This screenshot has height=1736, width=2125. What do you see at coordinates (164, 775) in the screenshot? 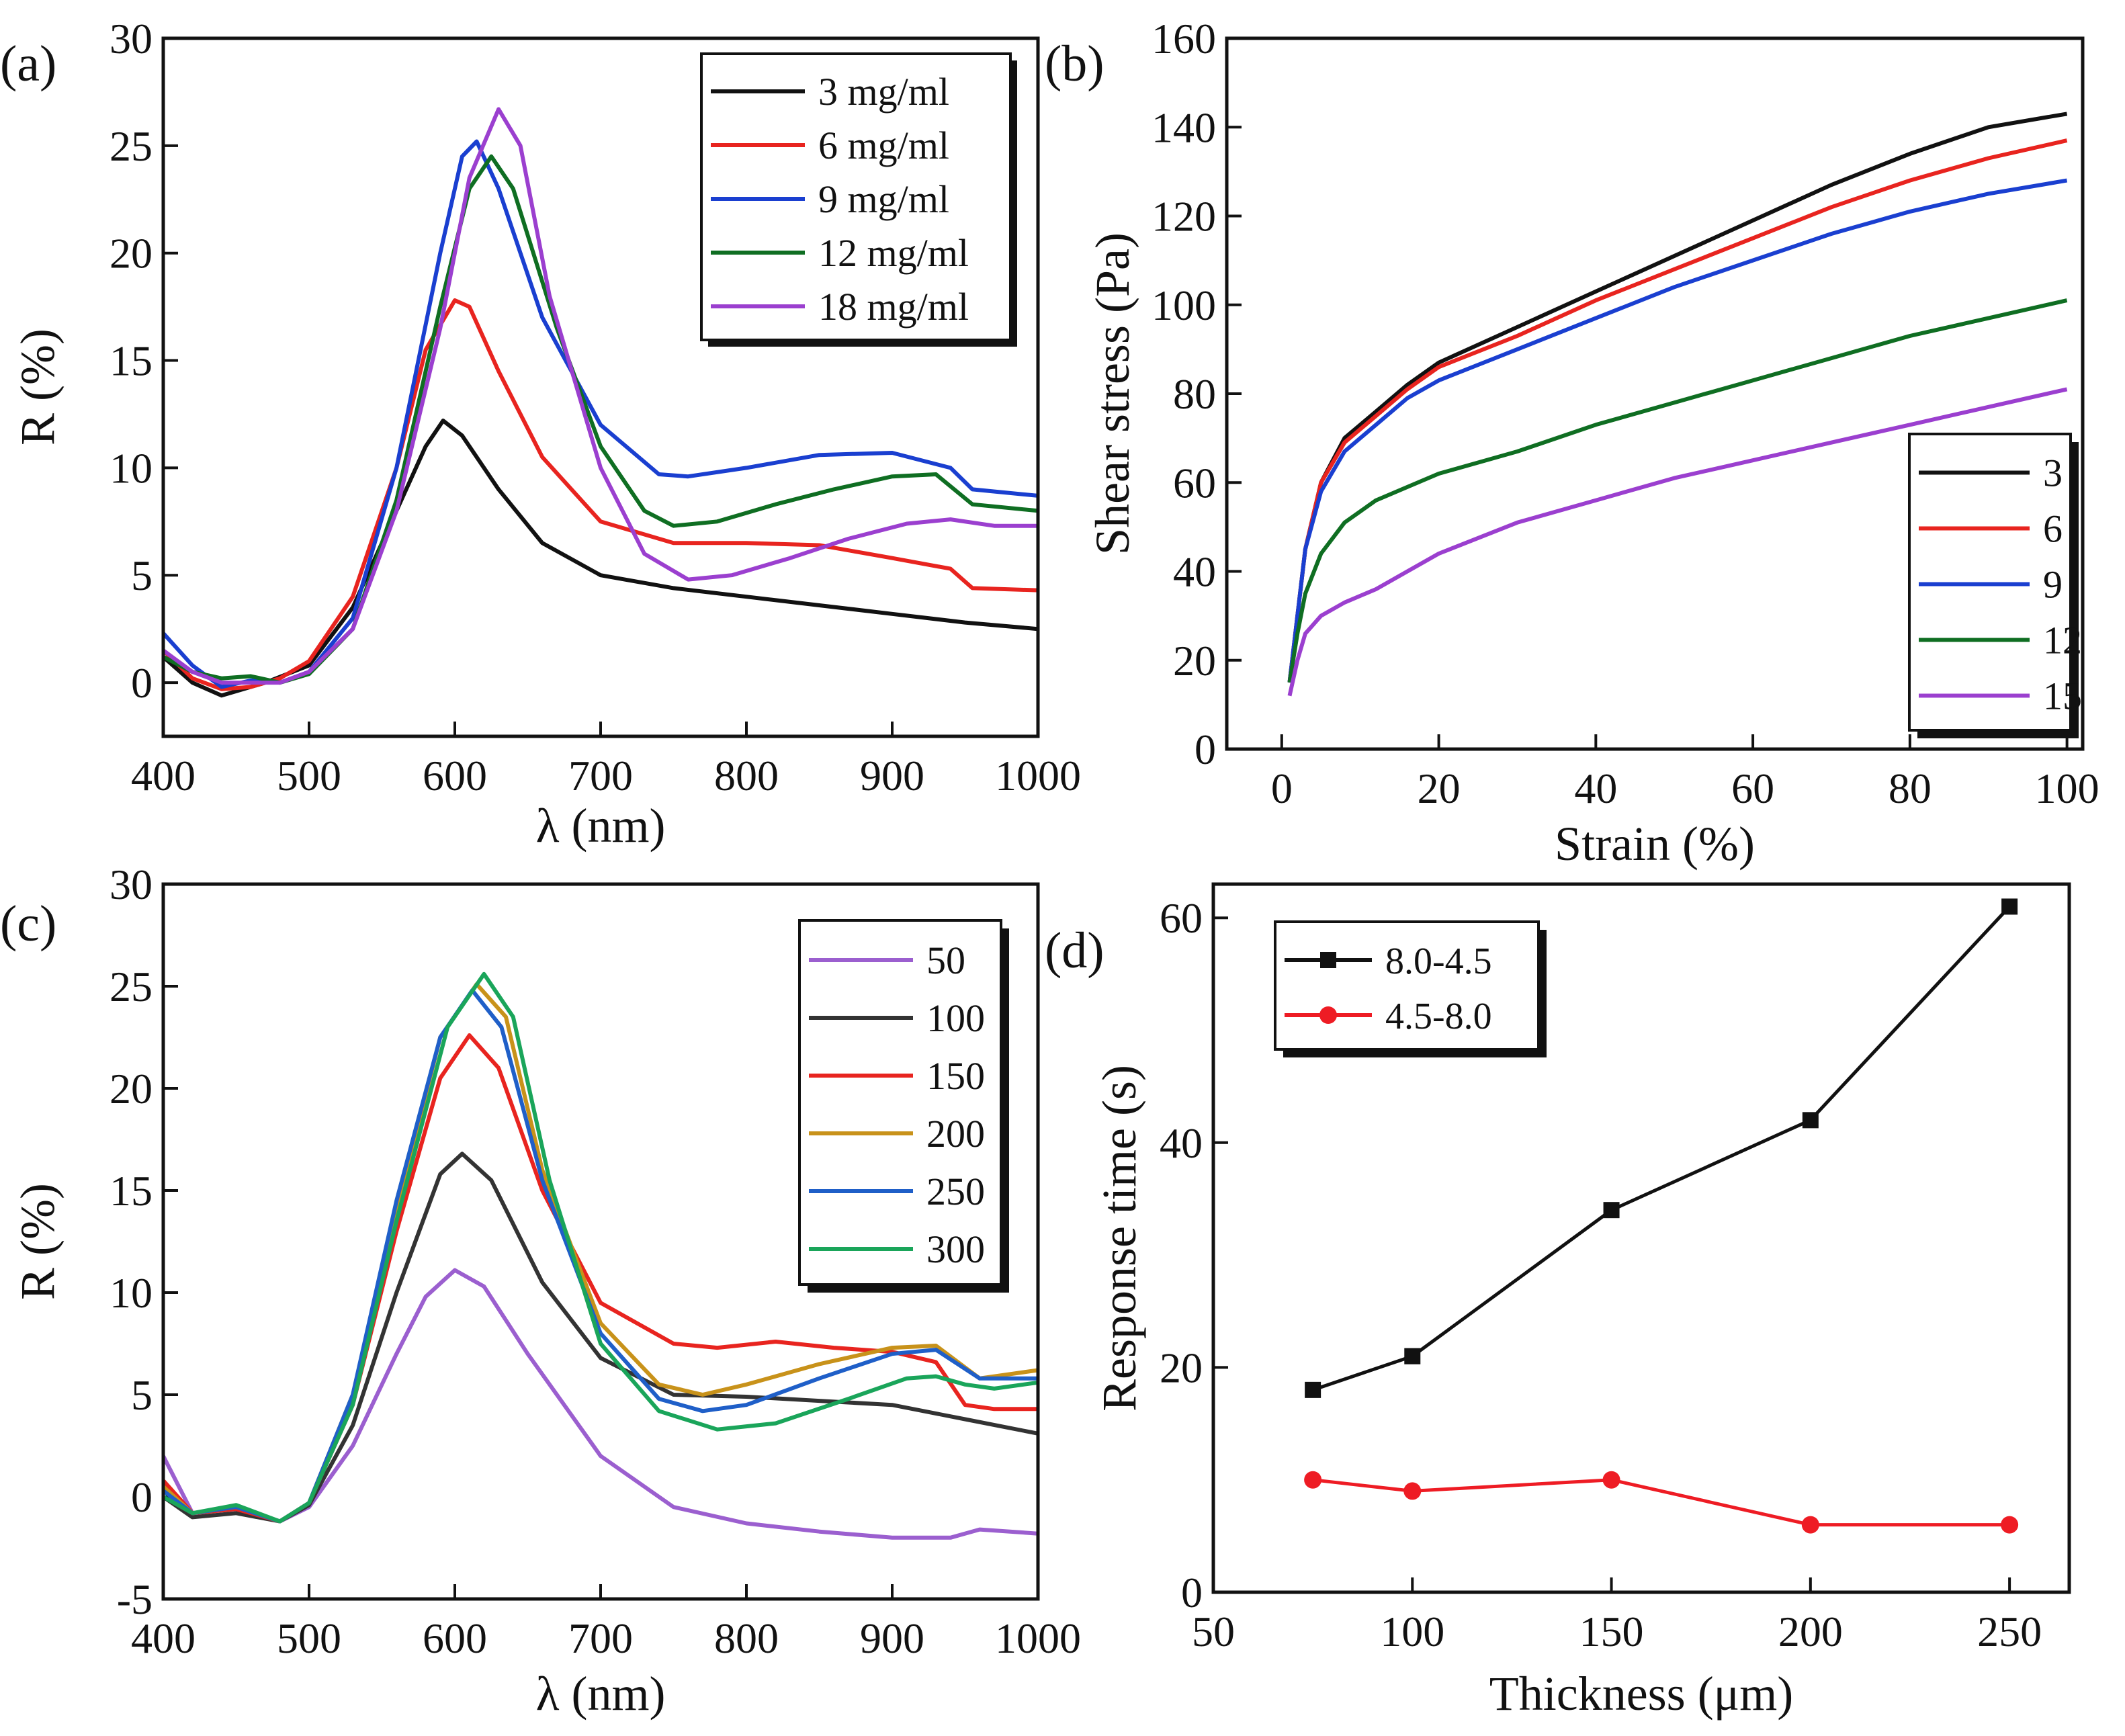
I see `x-tick-label: 400` at bounding box center [164, 775].